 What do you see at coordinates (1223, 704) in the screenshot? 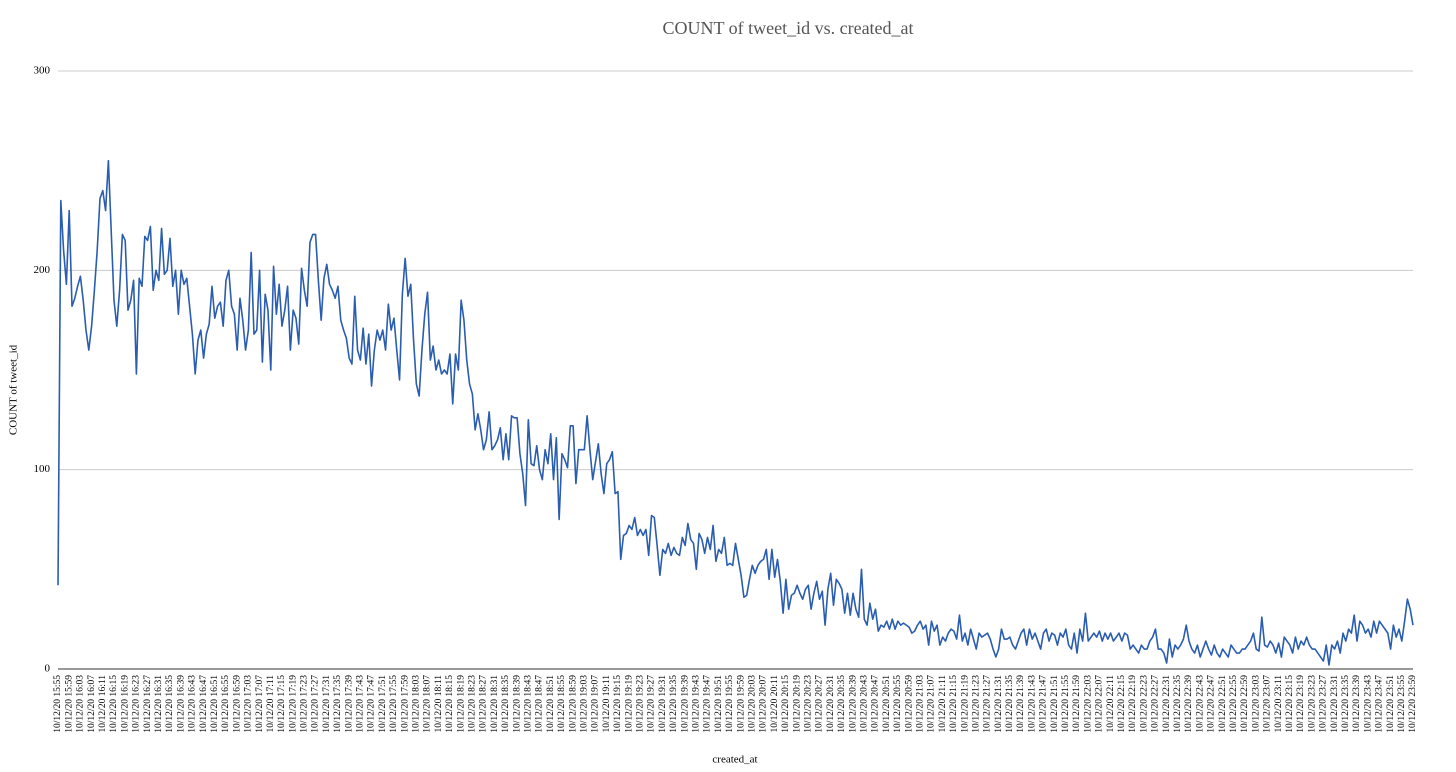
I see `x-tick-label: 10/12/20 22:51` at bounding box center [1223, 704].